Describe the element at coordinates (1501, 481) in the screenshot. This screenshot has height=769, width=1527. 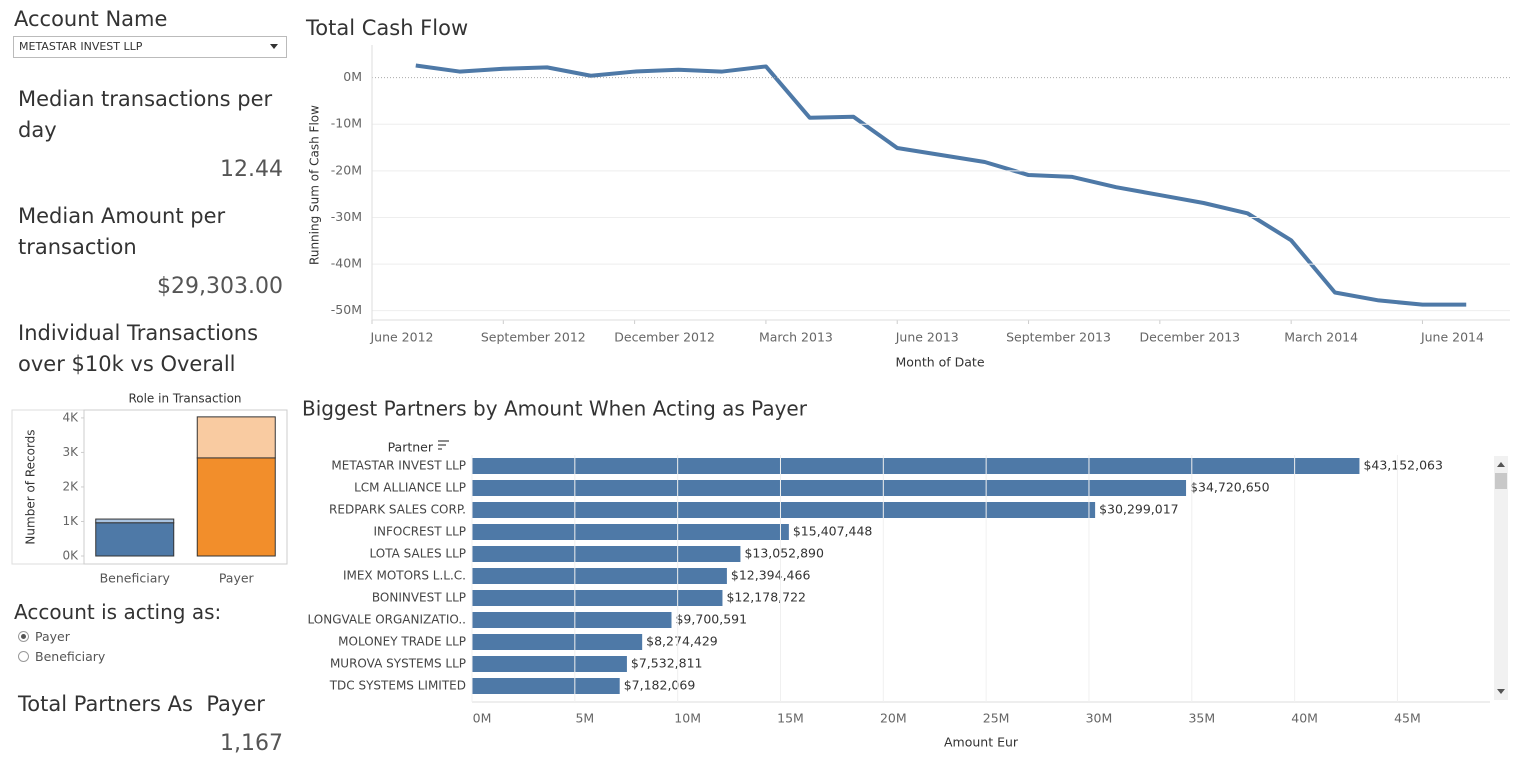
I see `scroll-thumb` at that location.